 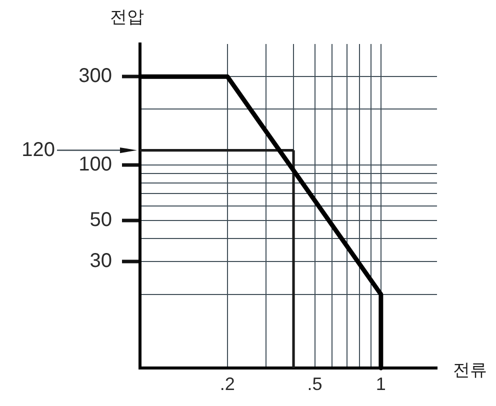 I want to click on x-tick-label: 1, so click(x=381, y=384).